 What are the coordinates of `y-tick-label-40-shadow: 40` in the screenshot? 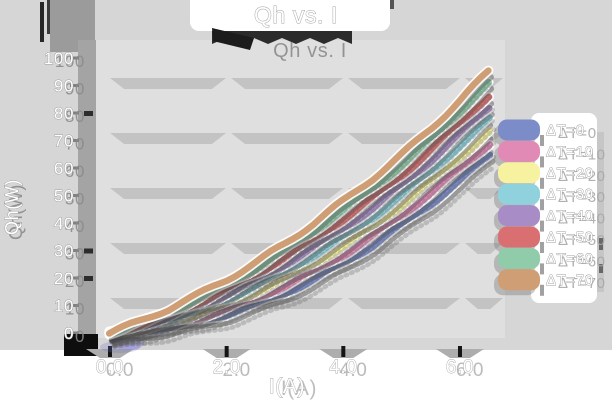 It's located at (75, 226).